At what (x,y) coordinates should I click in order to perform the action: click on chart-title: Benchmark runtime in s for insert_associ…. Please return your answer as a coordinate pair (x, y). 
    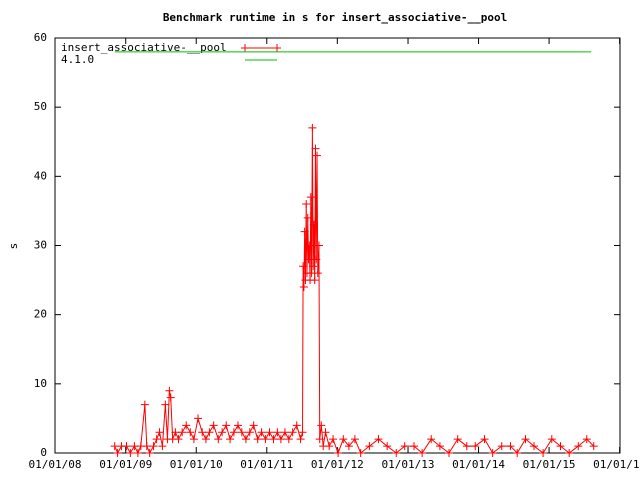
    Looking at the image, I should click on (335, 17).